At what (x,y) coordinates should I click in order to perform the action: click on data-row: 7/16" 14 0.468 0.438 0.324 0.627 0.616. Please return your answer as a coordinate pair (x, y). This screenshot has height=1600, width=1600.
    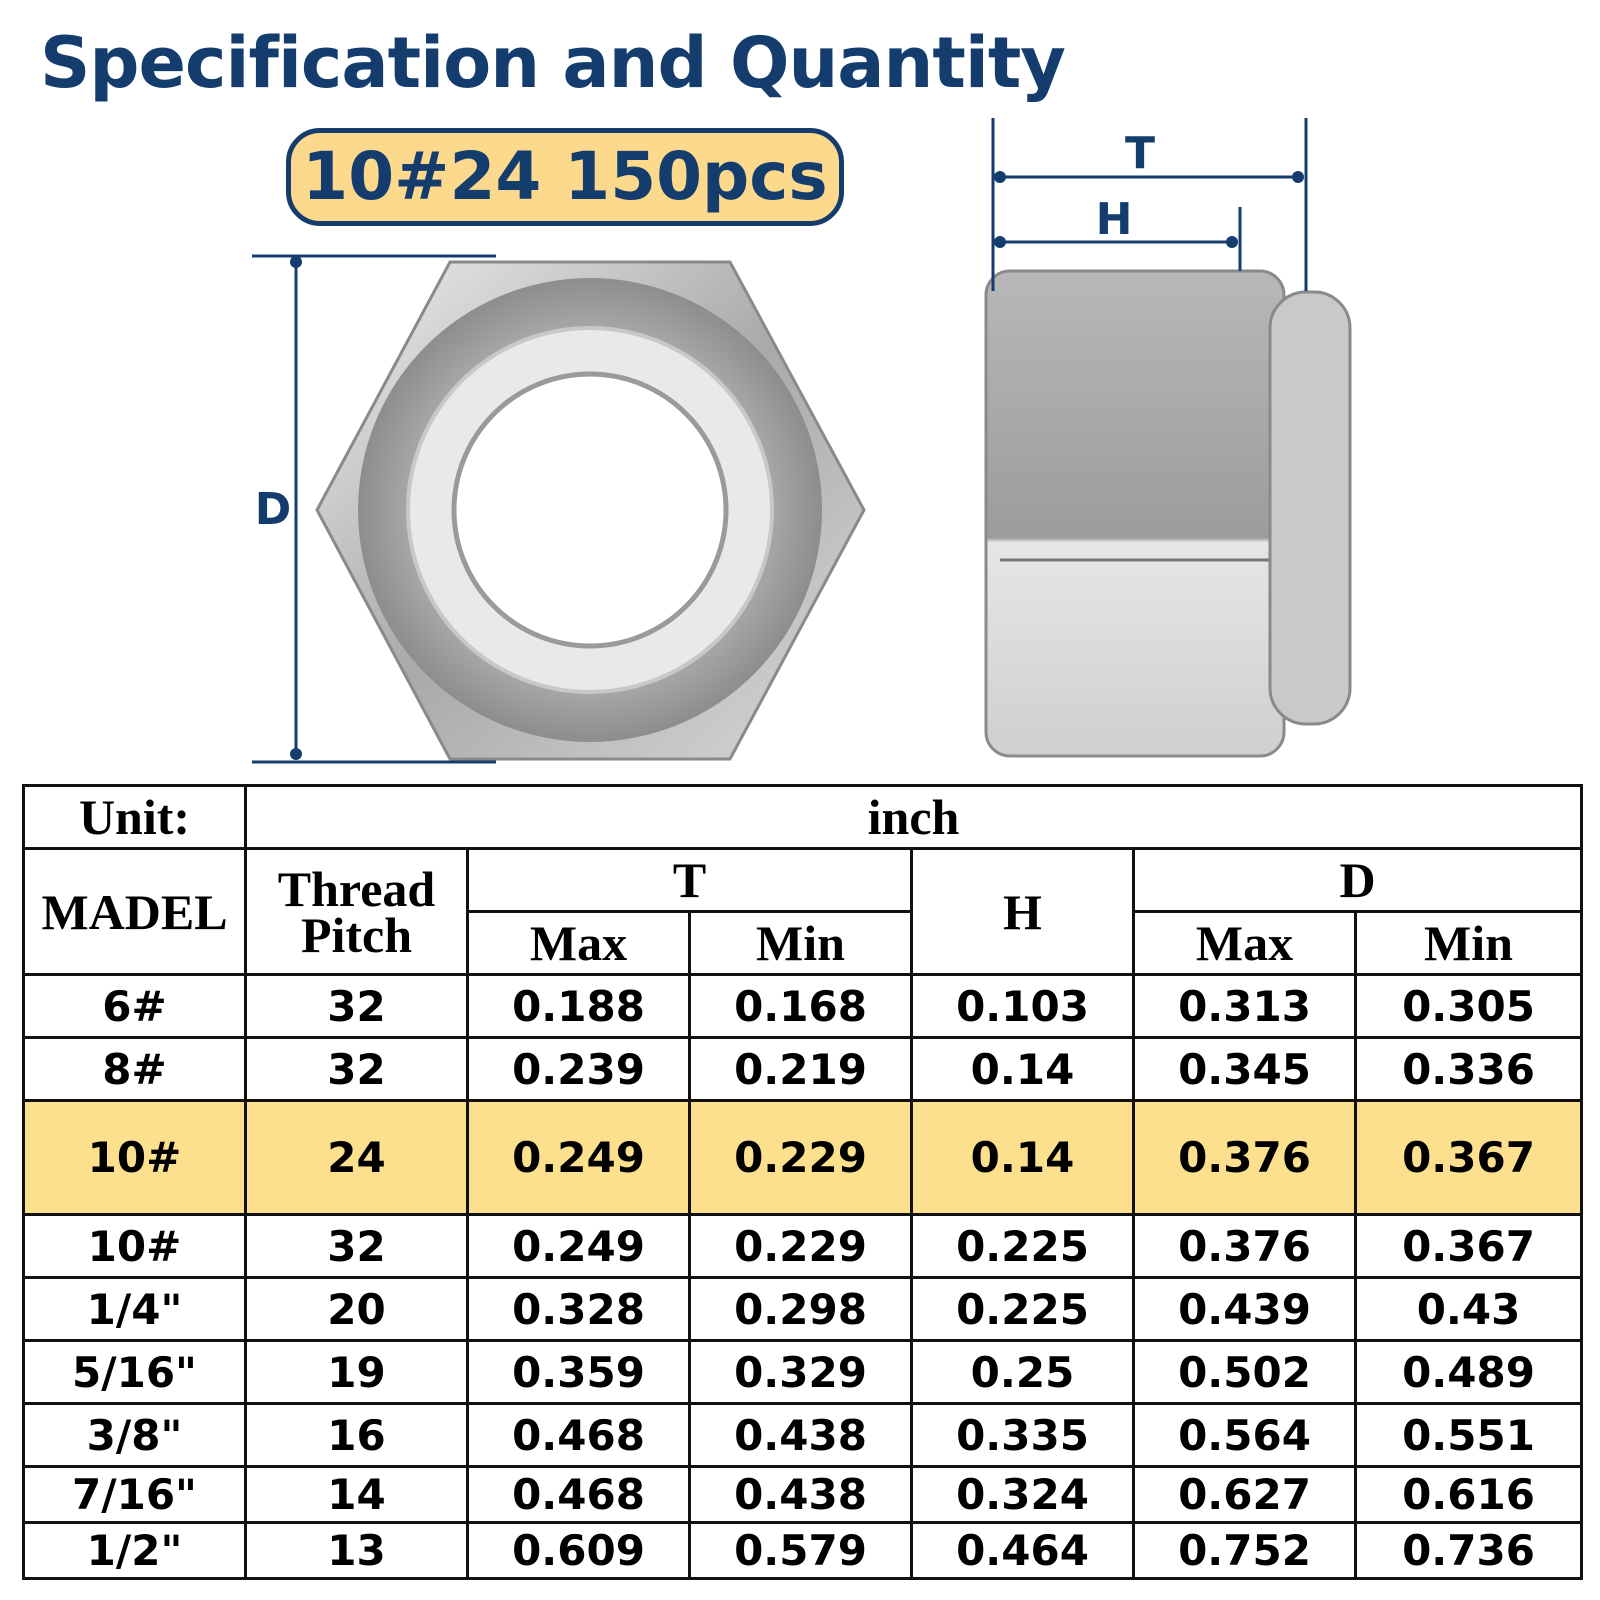
    Looking at the image, I should click on (803, 1494).